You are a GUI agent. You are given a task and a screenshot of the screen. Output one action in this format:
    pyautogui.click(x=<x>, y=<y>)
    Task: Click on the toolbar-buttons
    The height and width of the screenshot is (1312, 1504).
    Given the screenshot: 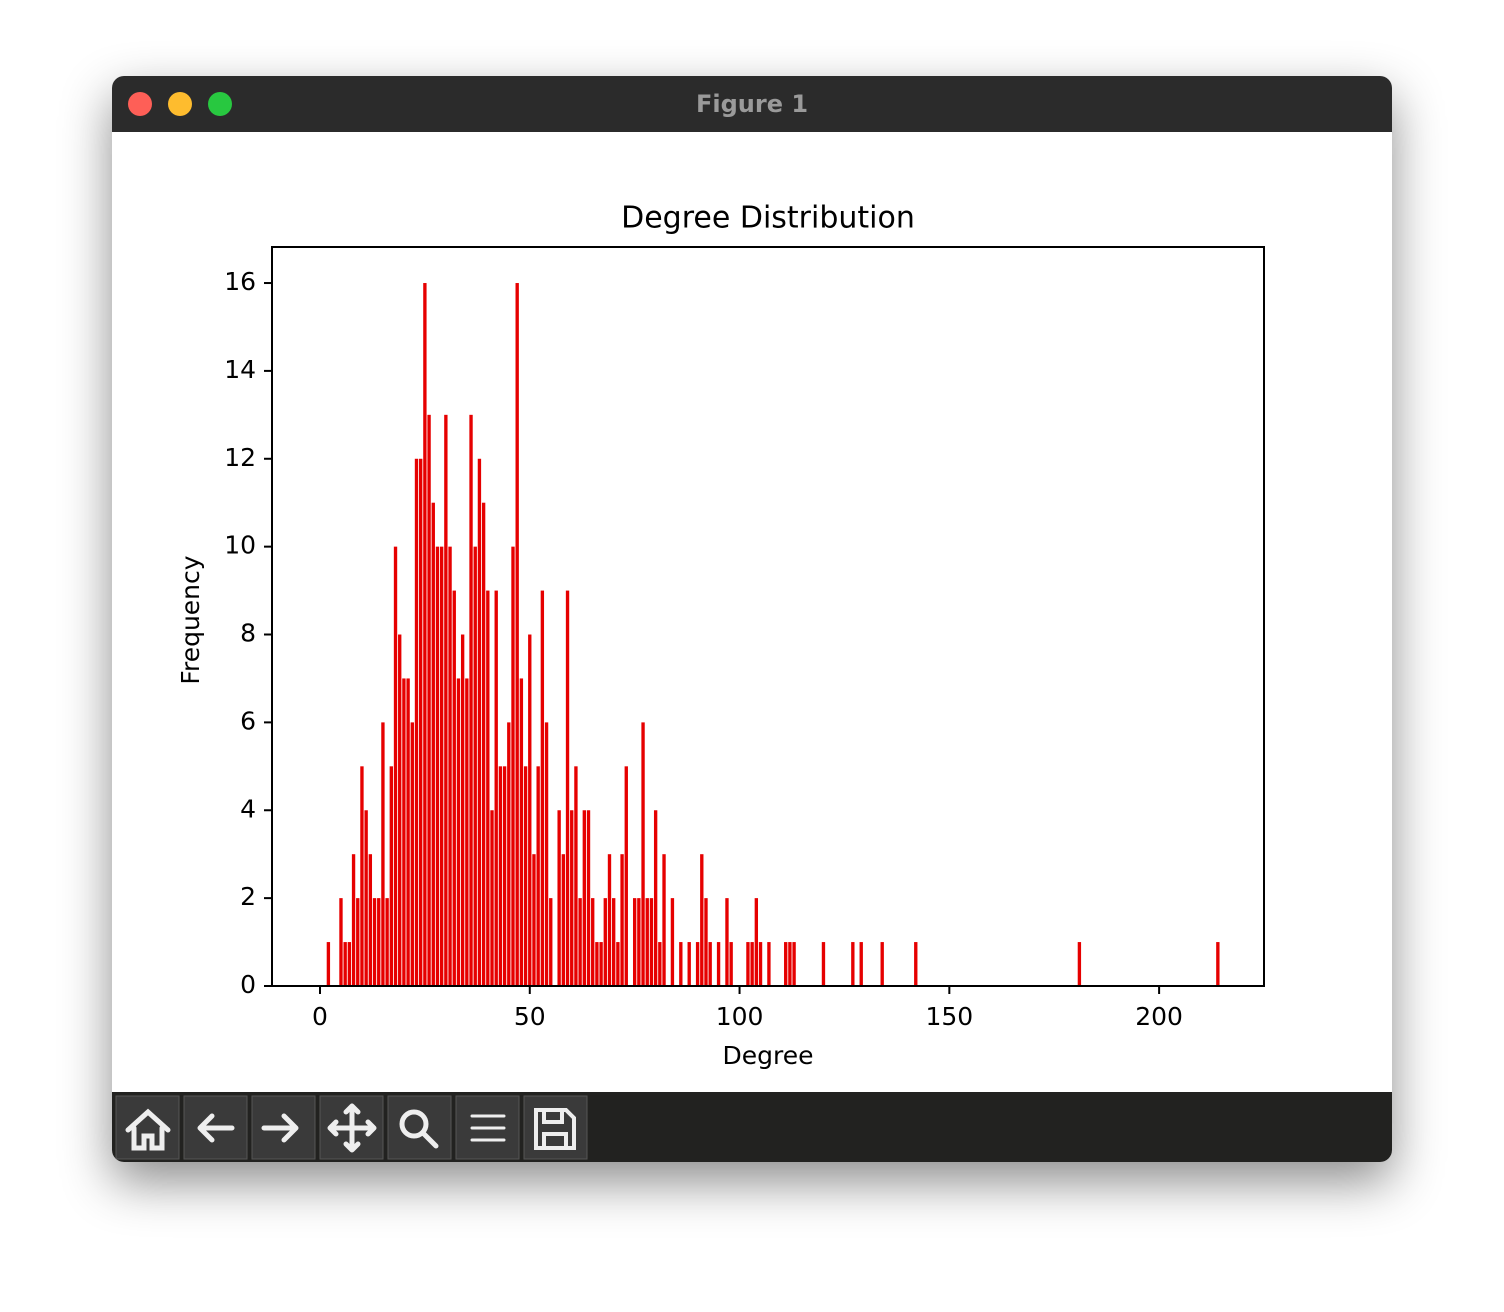 What is the action you would take?
    pyautogui.click(x=351, y=1127)
    